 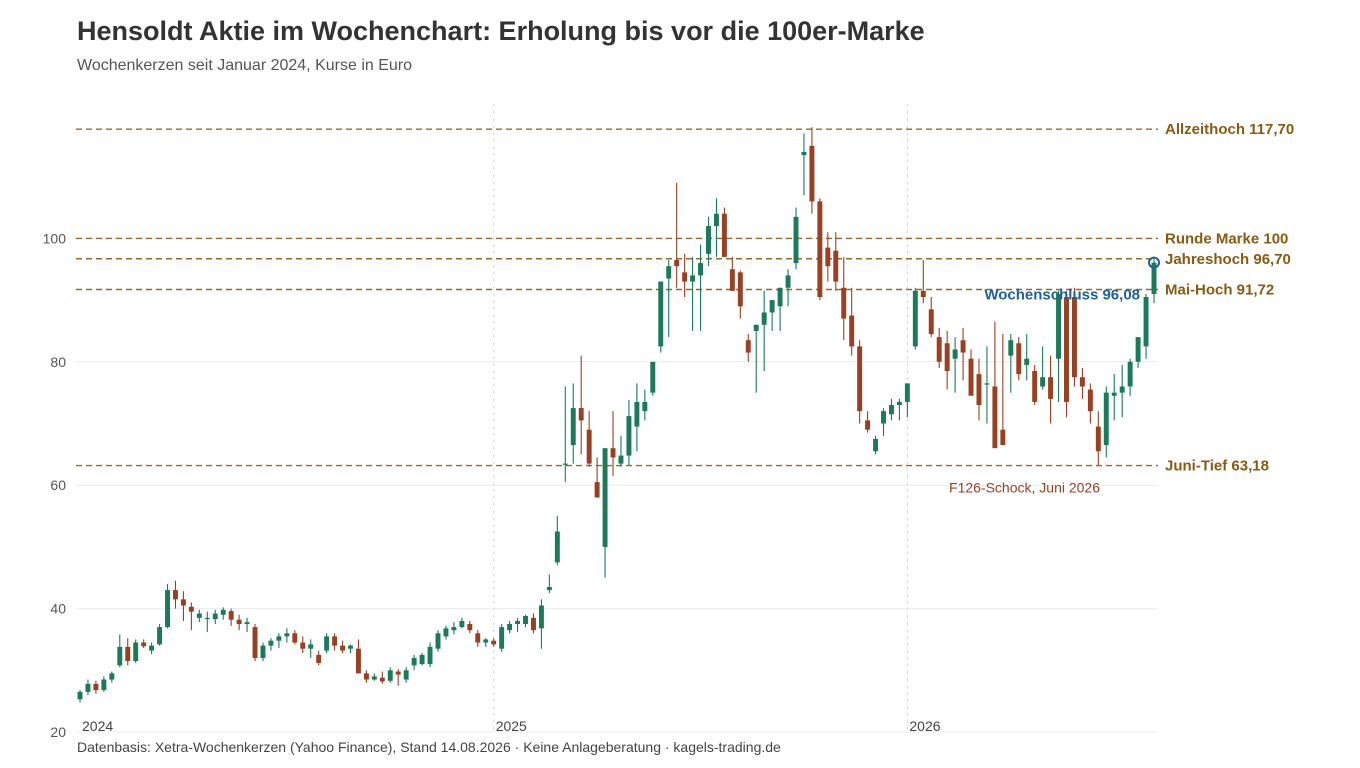 What do you see at coordinates (1226, 238) in the screenshot?
I see `reference-line-label: Runde Marke 100` at bounding box center [1226, 238].